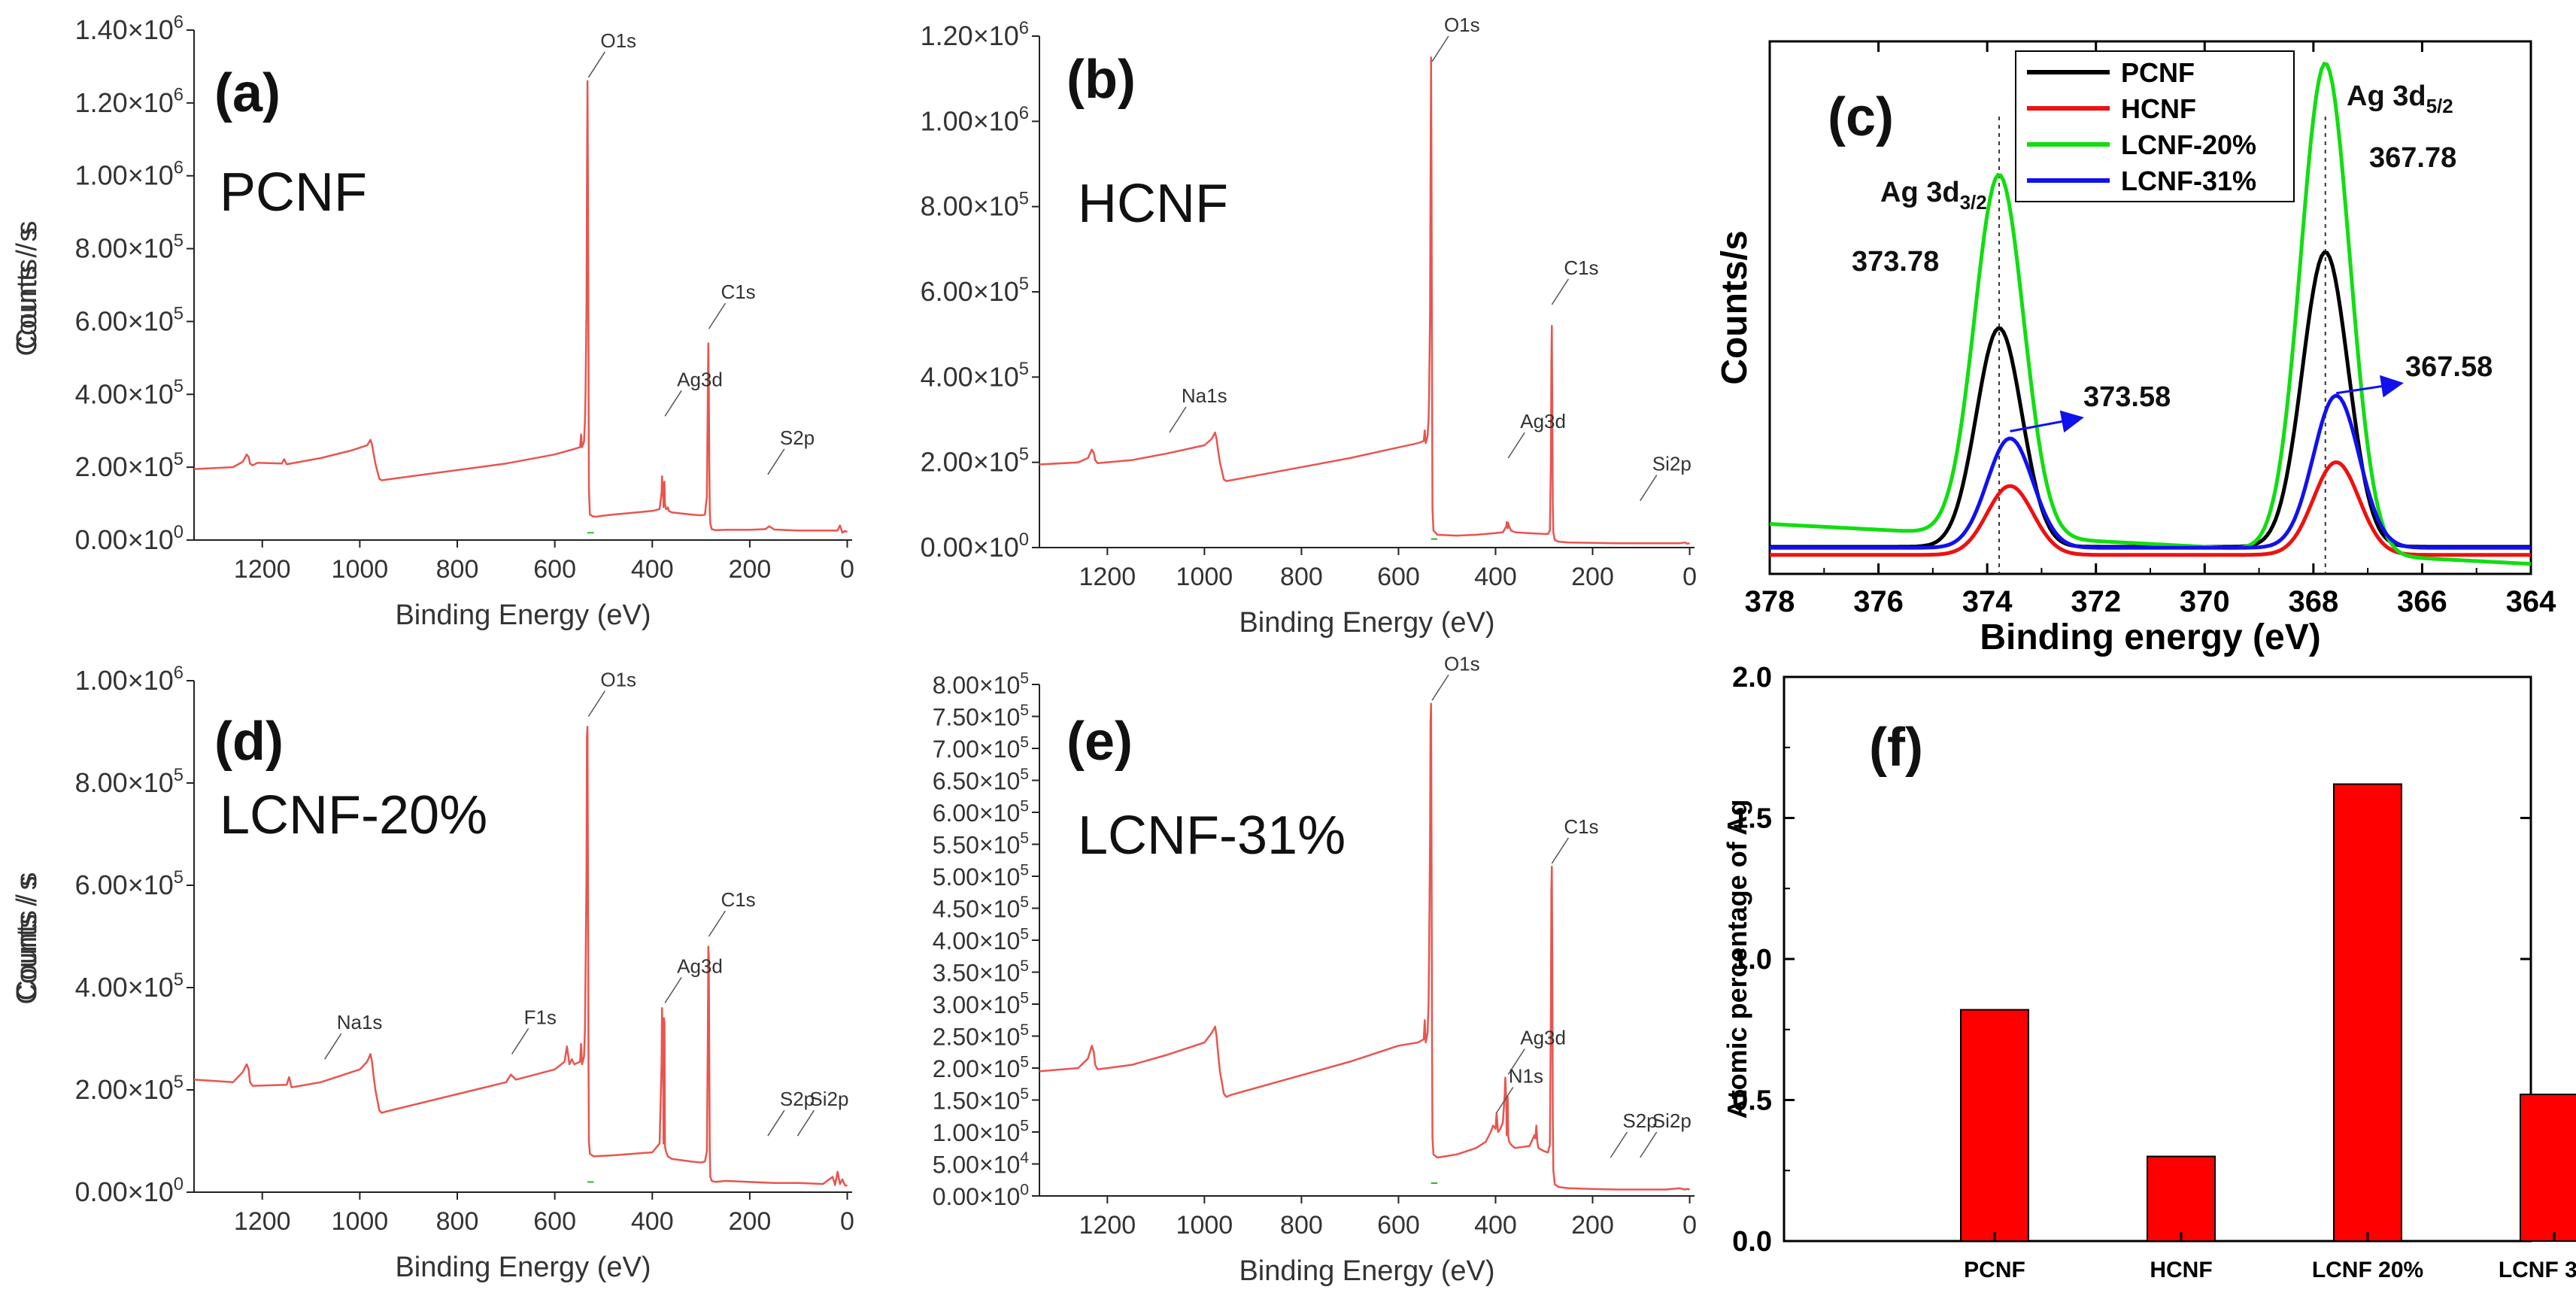 The width and height of the screenshot is (2576, 1308). Describe the element at coordinates (353, 815) in the screenshot. I see `sample-label: LCNF-20%` at that location.